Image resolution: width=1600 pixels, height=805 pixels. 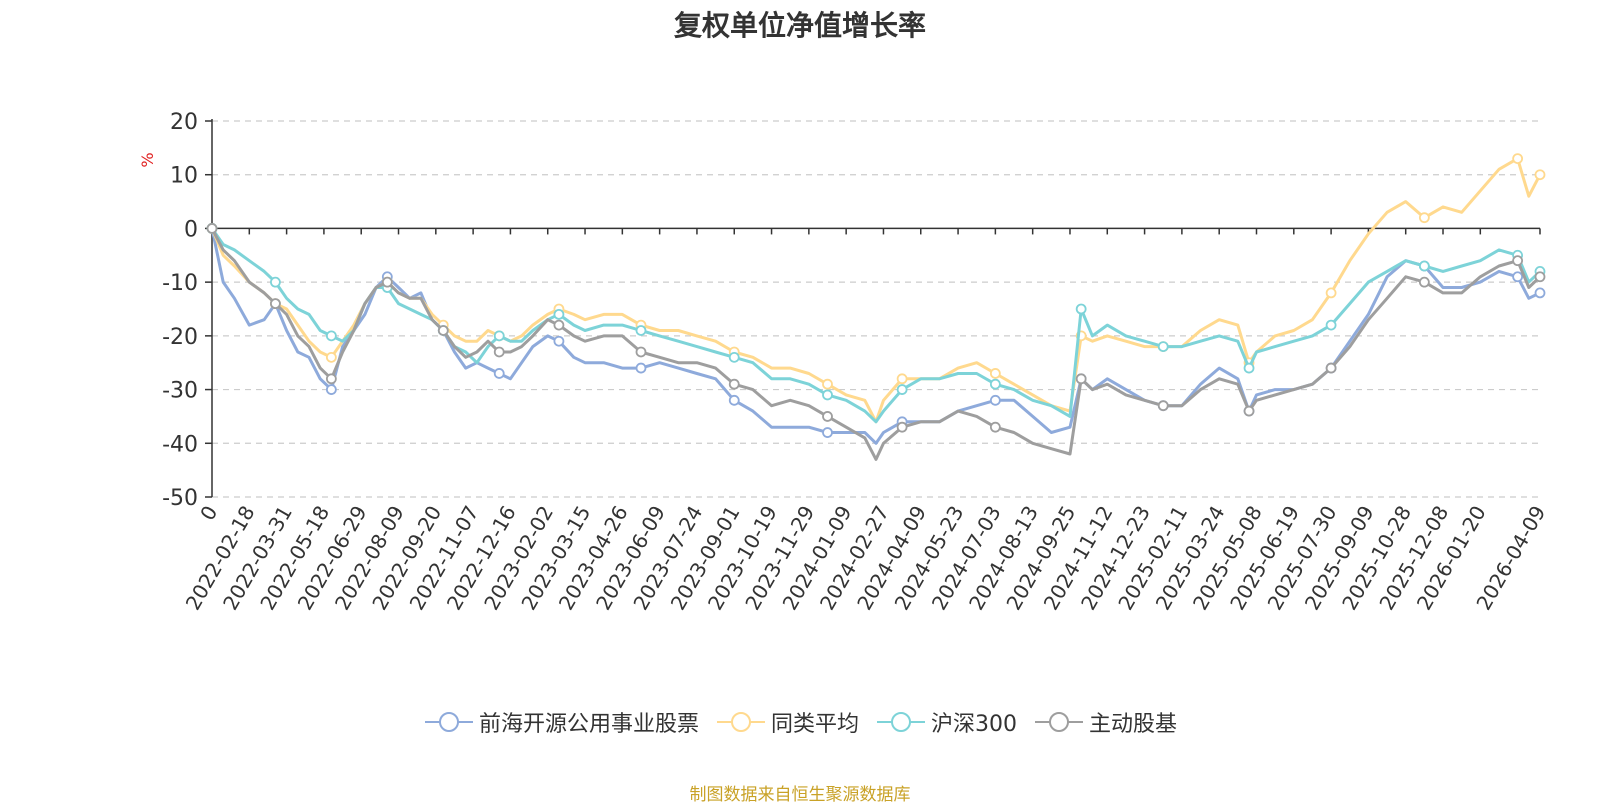 I want to click on legend-label: 同类平均, so click(x=814, y=724).